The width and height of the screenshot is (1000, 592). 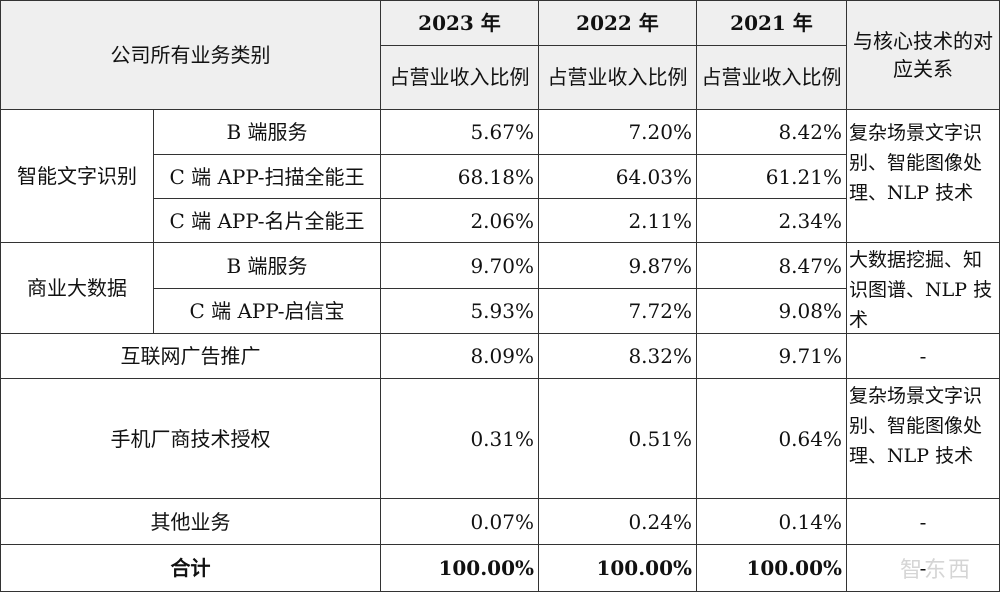 What do you see at coordinates (267, 132) in the screenshot?
I see `row-ocr-b-name: B 端服务` at bounding box center [267, 132].